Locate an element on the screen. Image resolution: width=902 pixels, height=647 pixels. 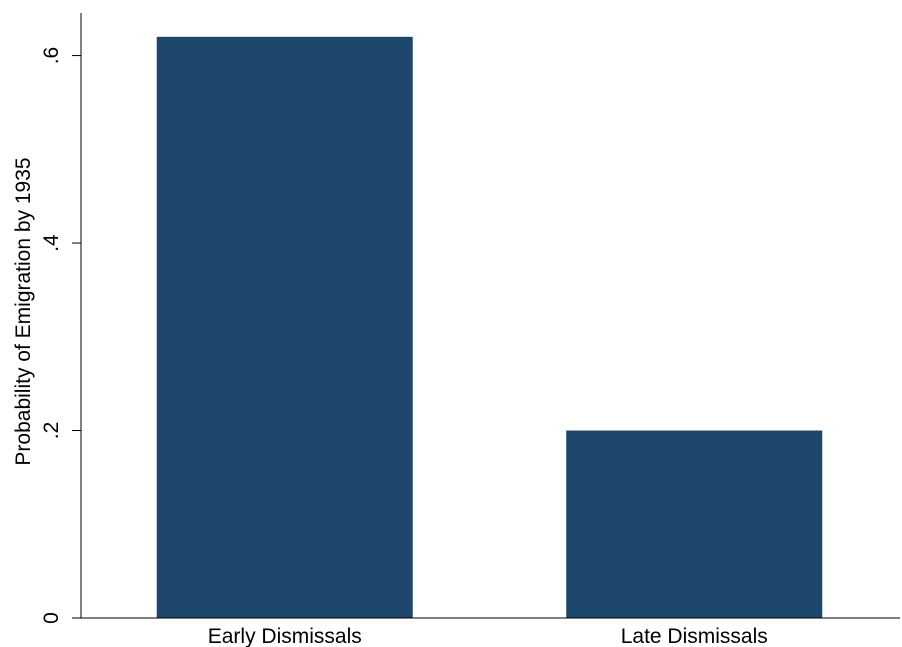
y-axis-label: Probability of Emigration by 1935 is located at coordinates (23, 311).